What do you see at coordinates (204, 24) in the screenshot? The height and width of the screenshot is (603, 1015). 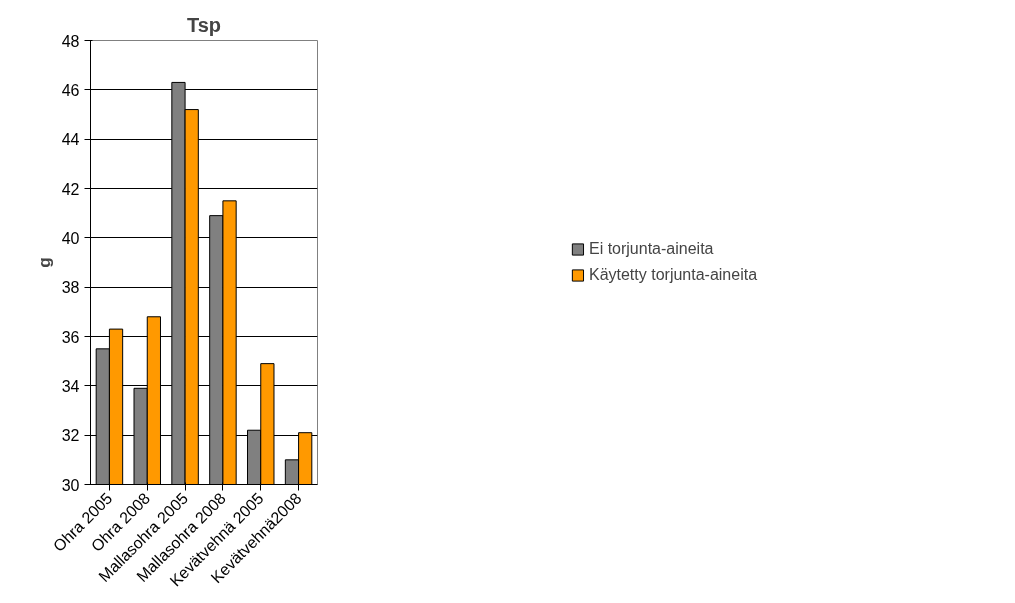 I see `chart-title: Tsp` at bounding box center [204, 24].